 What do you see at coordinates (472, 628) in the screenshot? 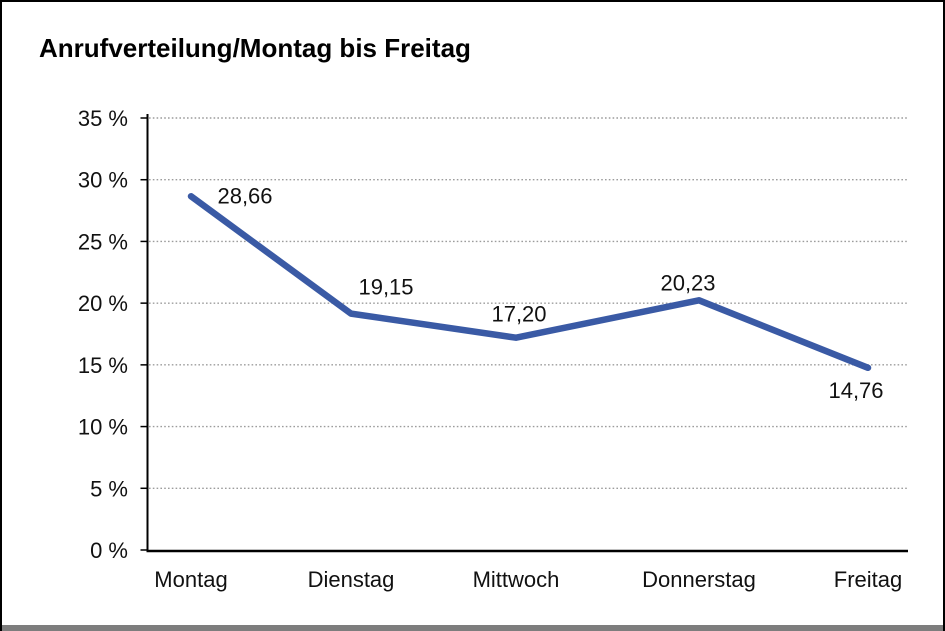
I see `window-bottom-edge` at bounding box center [472, 628].